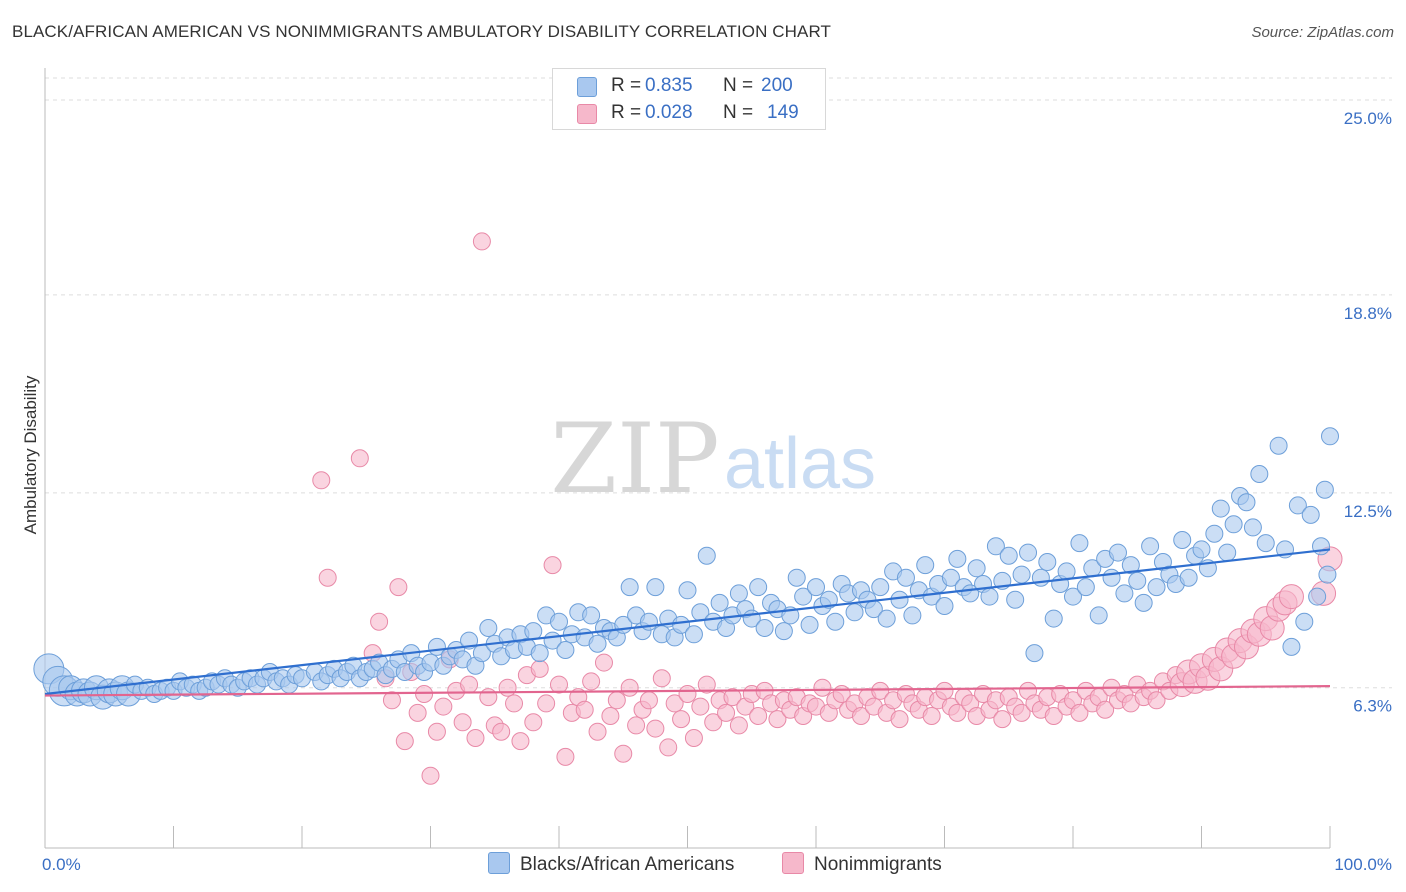 Image resolution: width=1406 pixels, height=892 pixels. Describe the element at coordinates (738, 112) in the screenshot. I see `legend-n-label: N =` at that location.